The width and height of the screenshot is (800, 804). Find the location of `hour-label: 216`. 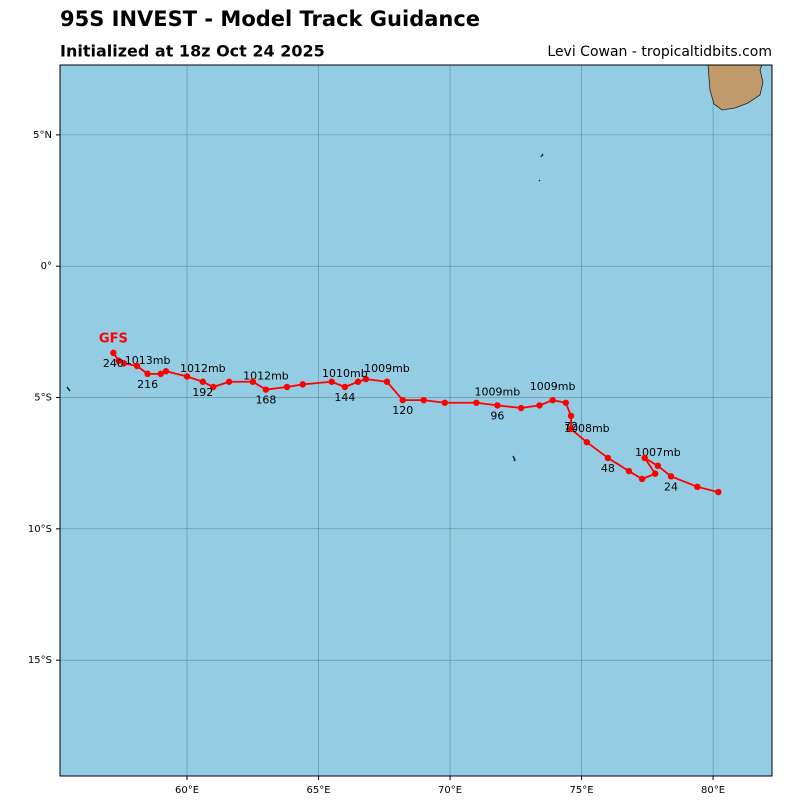

hour-label: 216 is located at coordinates (147, 384).